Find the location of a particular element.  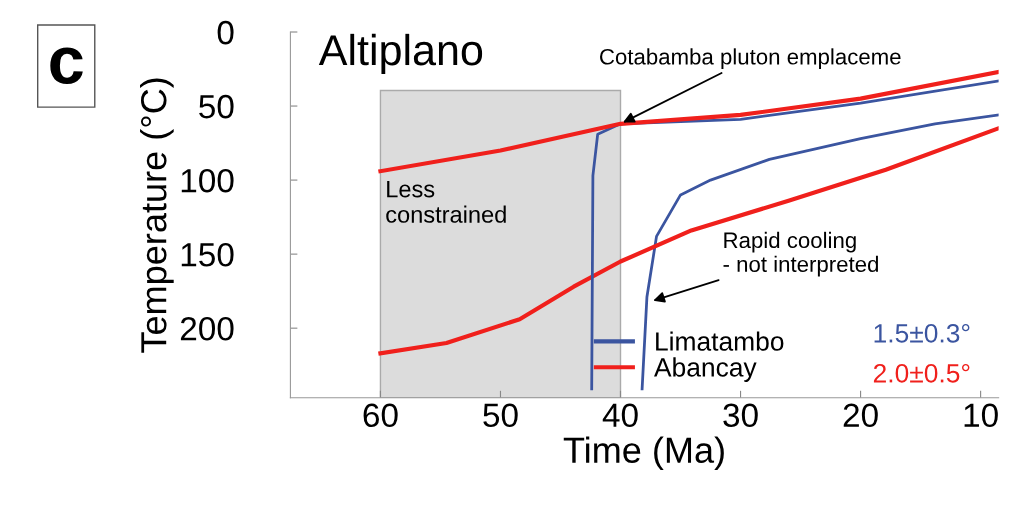

band-label: Less constrained is located at coordinates (446, 201).